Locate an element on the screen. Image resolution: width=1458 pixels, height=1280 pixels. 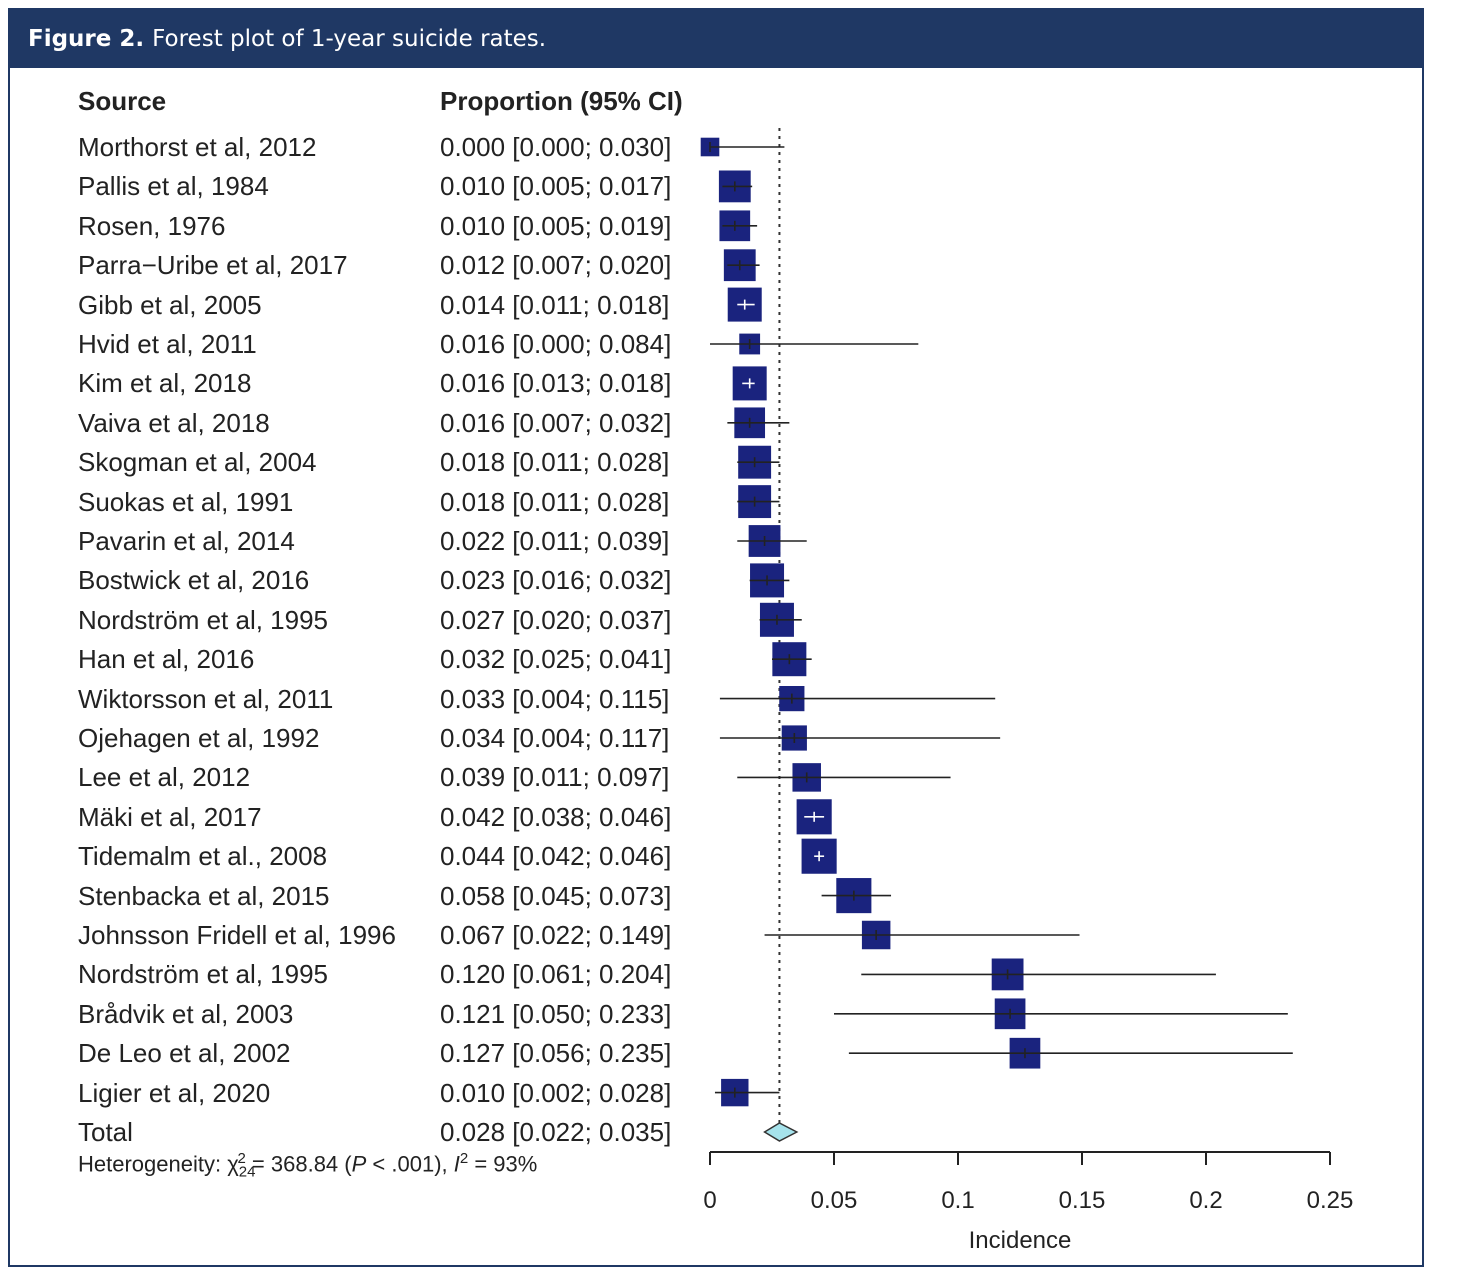
study-row-15-source: Ojehagen et al, 1992 is located at coordinates (199, 738).